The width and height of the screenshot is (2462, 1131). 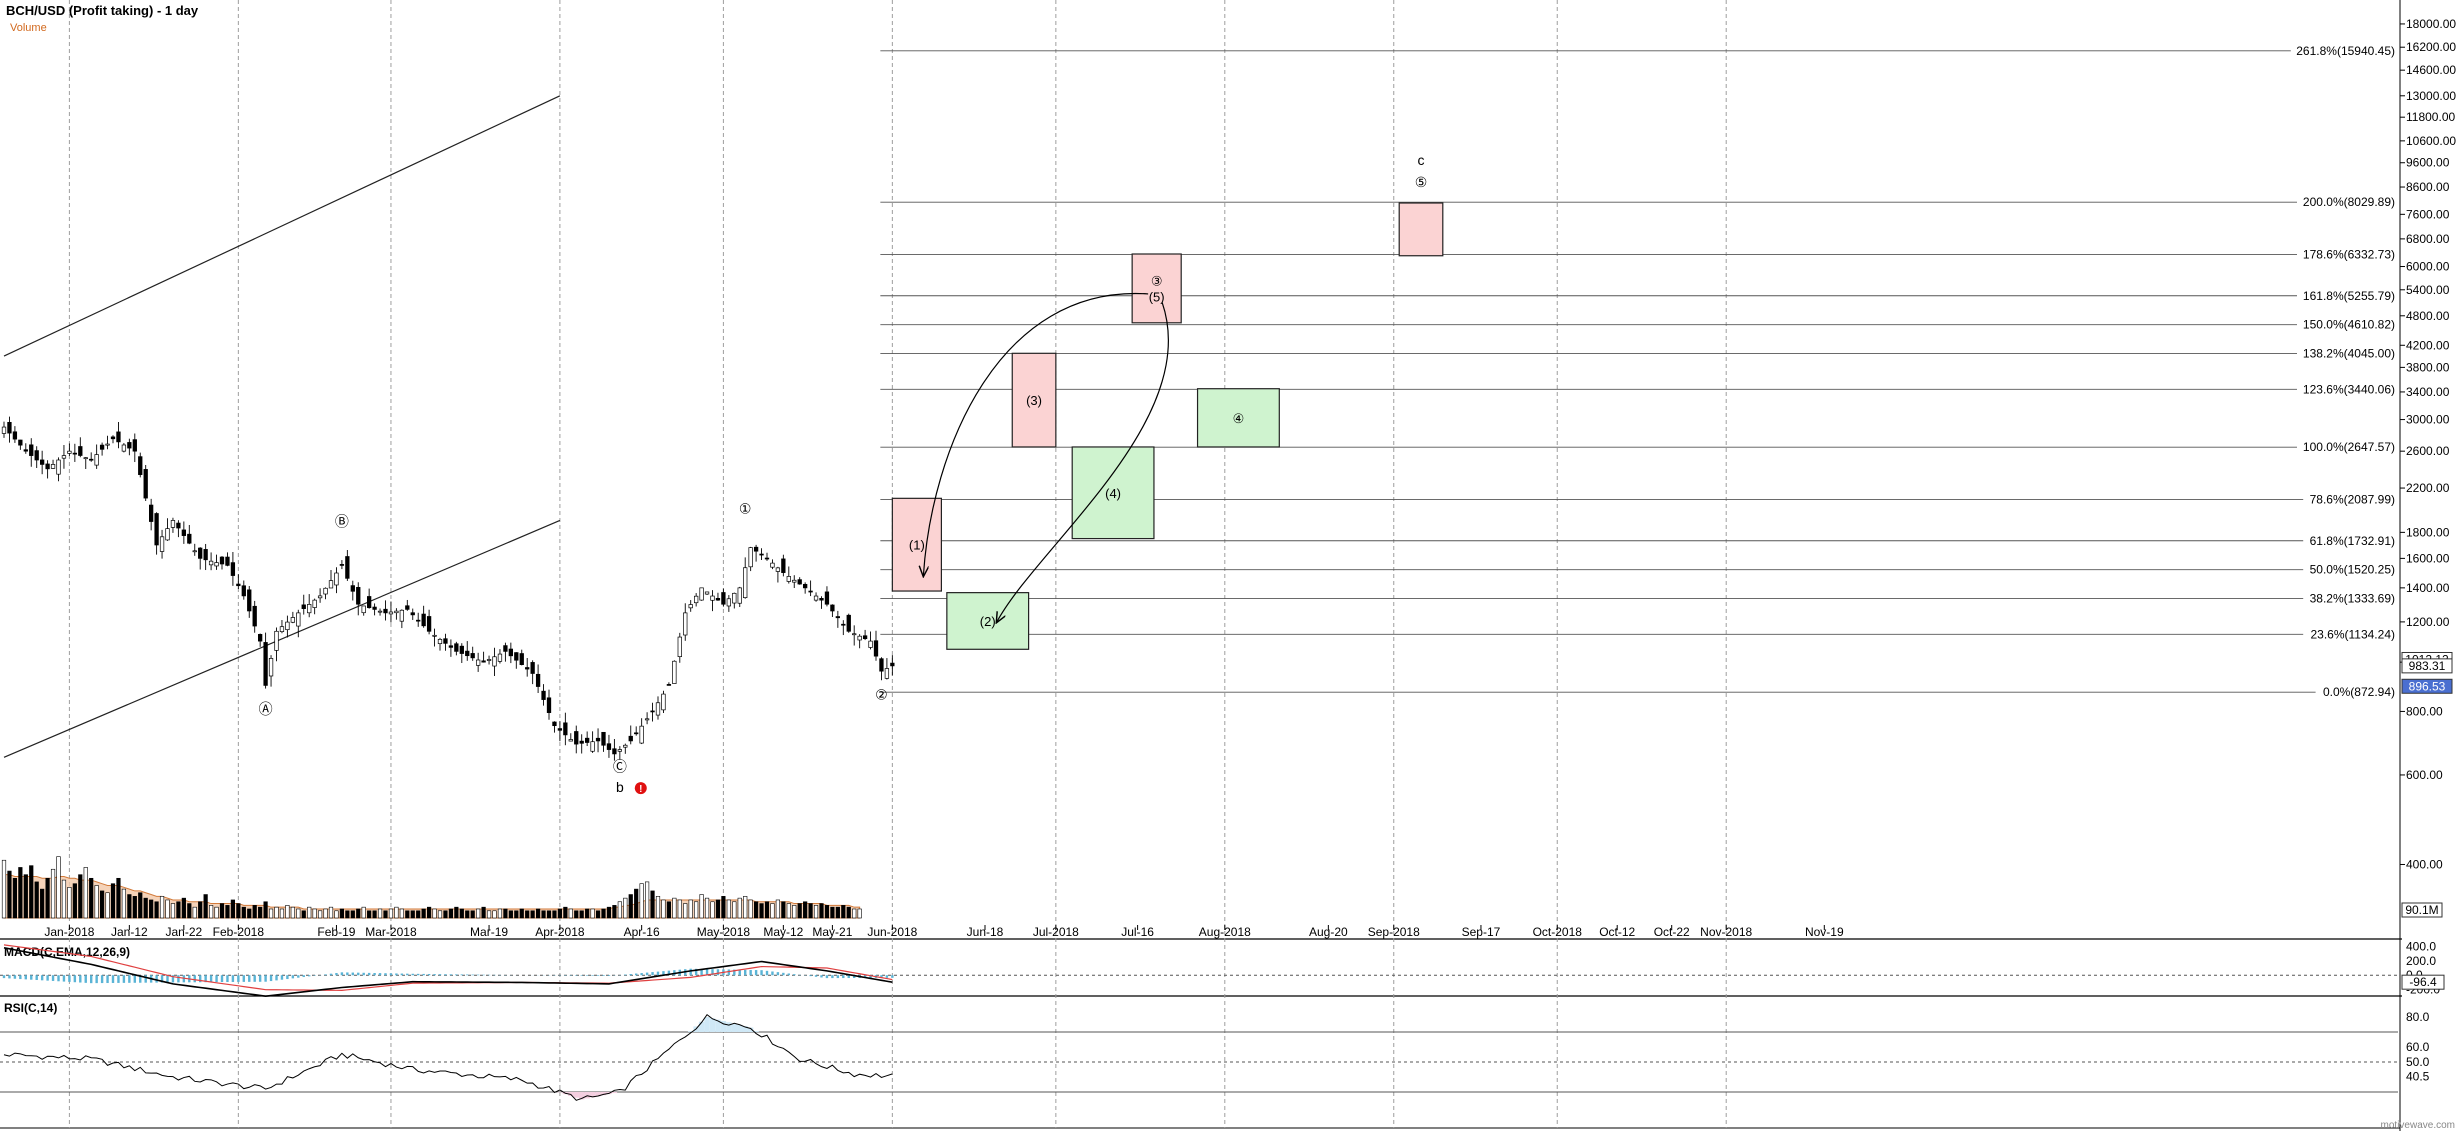 I want to click on y-tick-label: 3800.00, so click(x=2428, y=367).